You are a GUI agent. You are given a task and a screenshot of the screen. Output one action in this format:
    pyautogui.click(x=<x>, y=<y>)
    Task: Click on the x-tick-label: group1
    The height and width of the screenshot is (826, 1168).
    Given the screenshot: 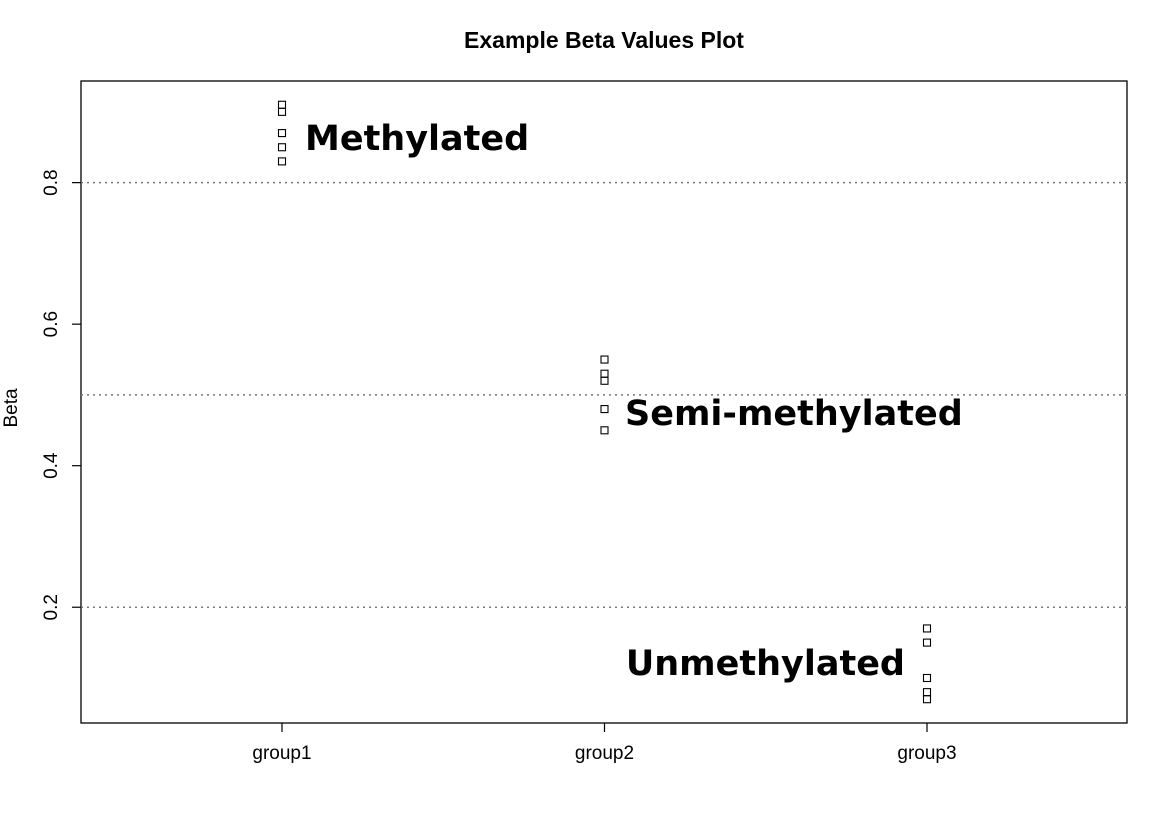 What is the action you would take?
    pyautogui.click(x=281, y=753)
    